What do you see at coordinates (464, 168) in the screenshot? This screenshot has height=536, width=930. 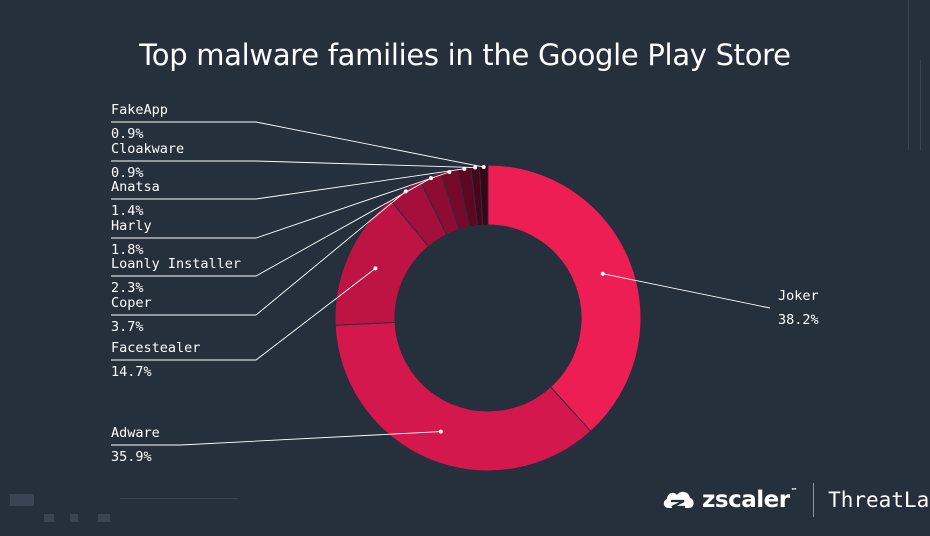 I see `leader-dot-anatsa` at bounding box center [464, 168].